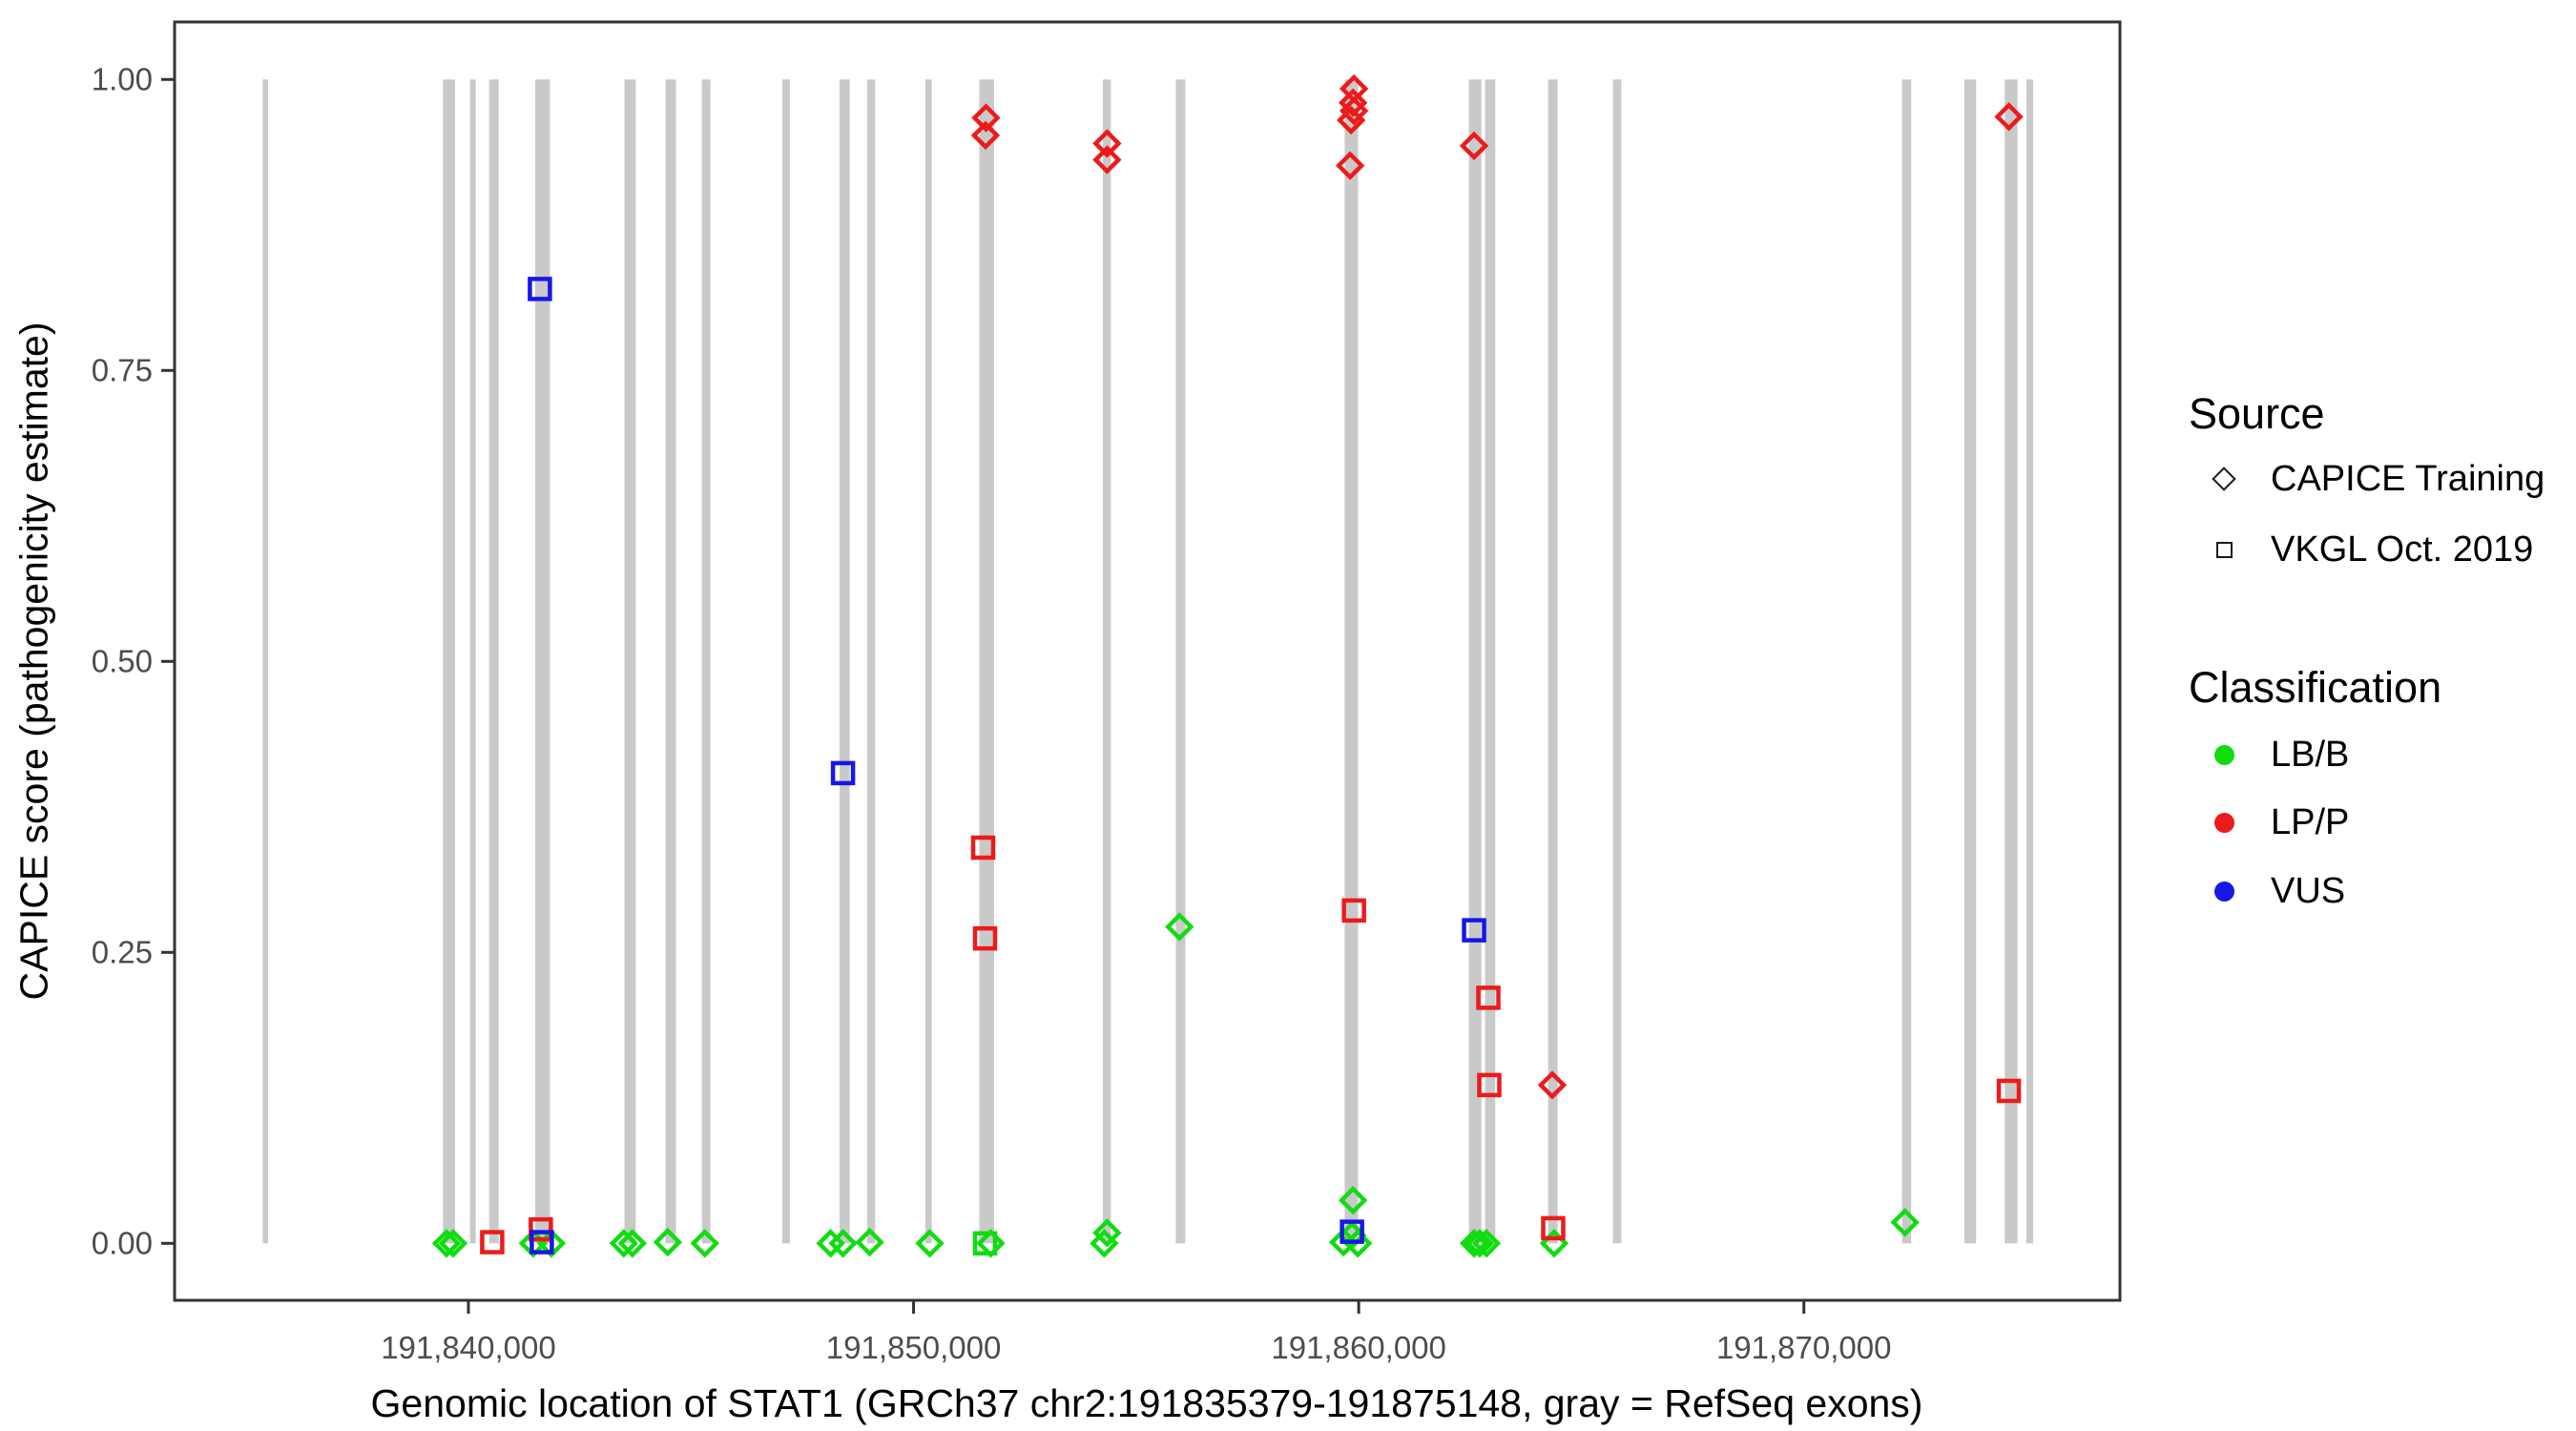 The height and width of the screenshot is (1431, 2576). I want to click on y-axis-tick-label: 0.00, so click(122, 1242).